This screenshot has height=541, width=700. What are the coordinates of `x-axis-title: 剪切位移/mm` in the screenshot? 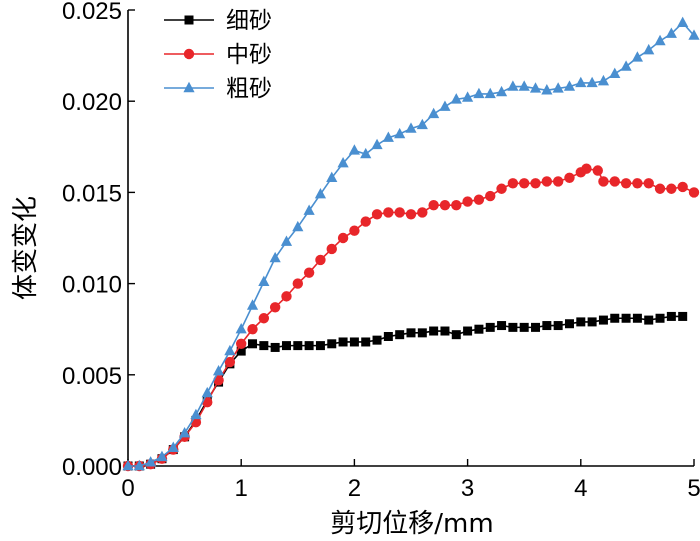 It's located at (411, 524).